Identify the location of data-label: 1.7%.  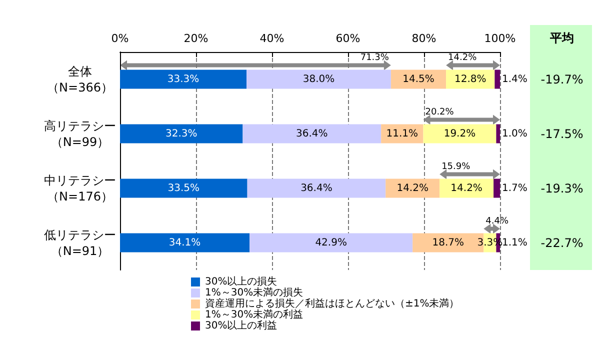
(515, 188).